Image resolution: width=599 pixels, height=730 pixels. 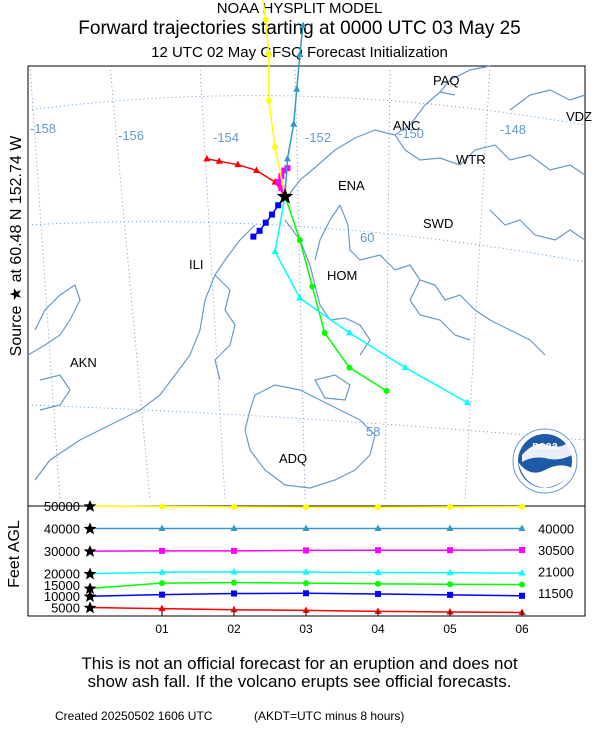 I want to click on height-right-label-30500: 30500, so click(x=556, y=550).